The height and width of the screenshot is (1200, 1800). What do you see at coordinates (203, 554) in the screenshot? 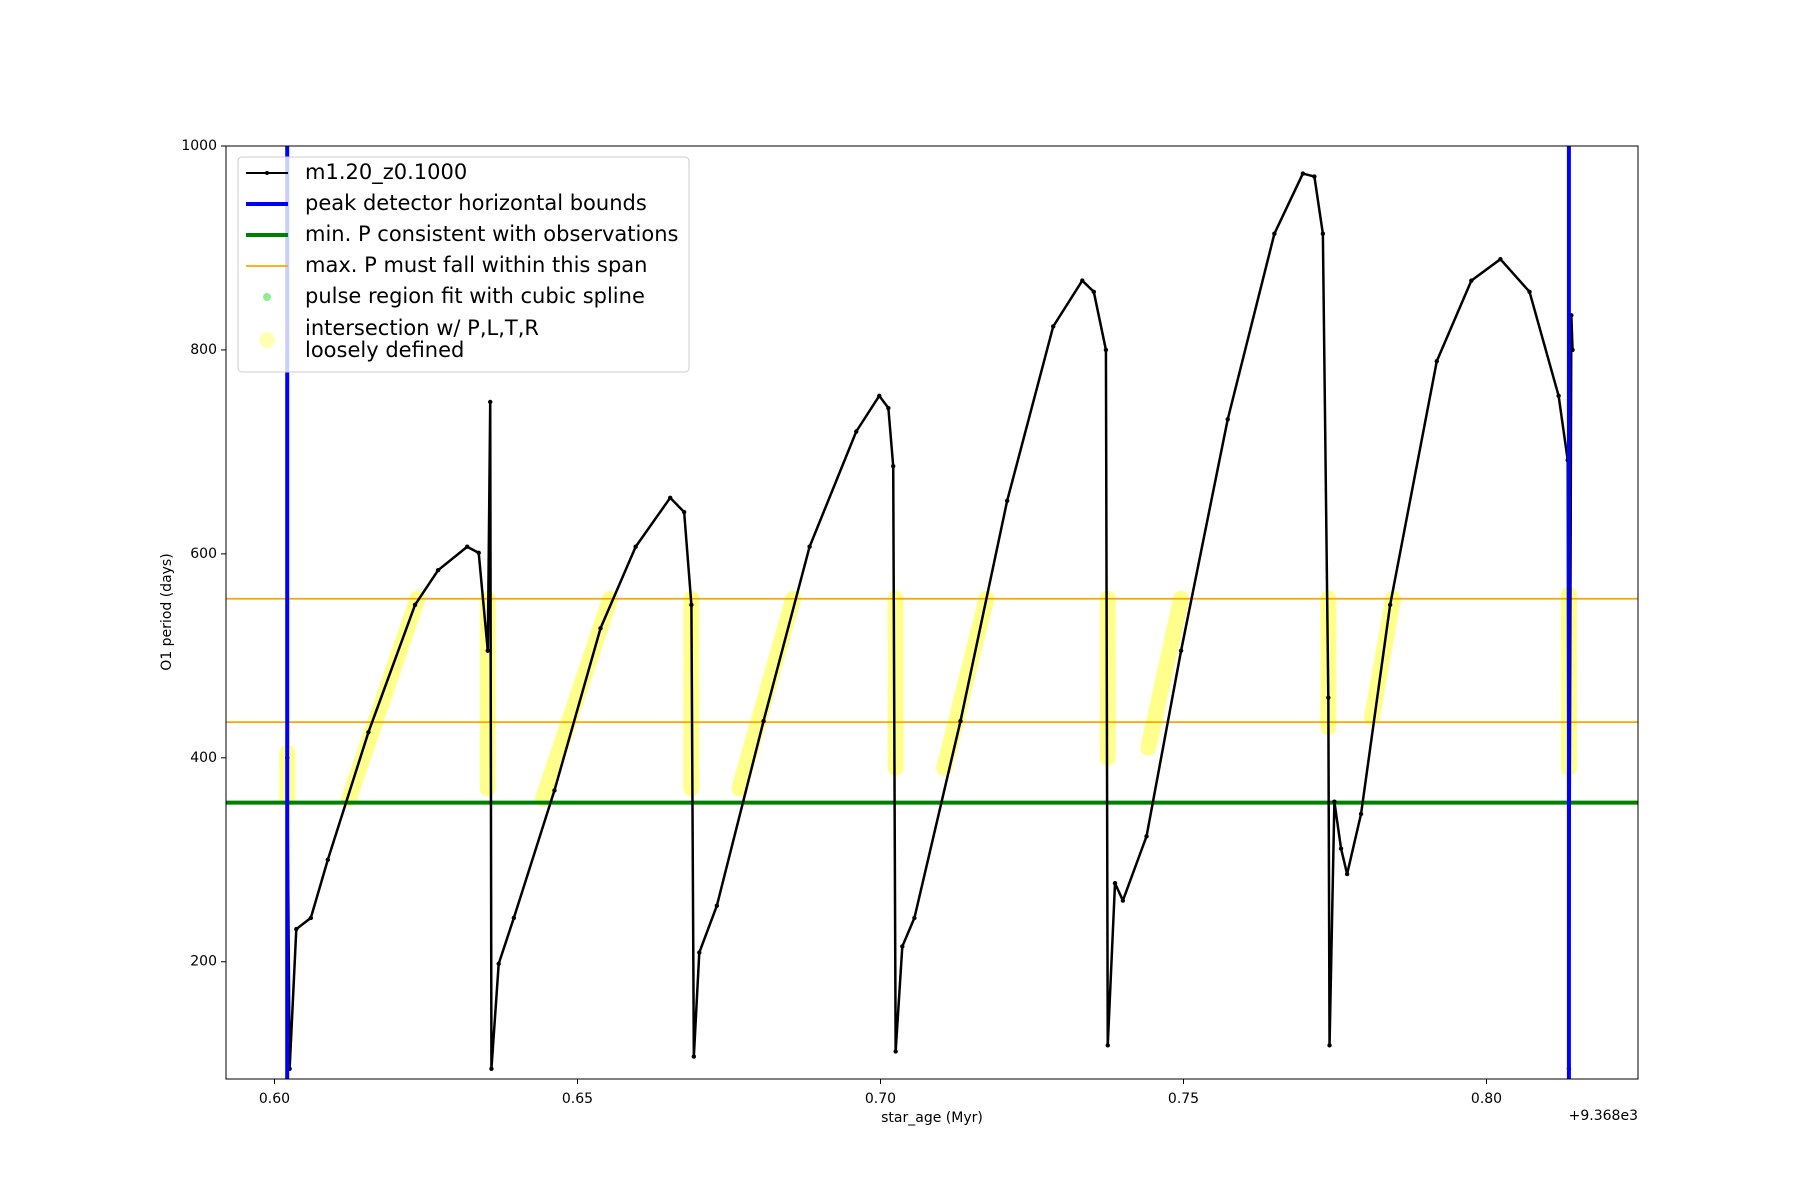
I see `y-tick-label: 600` at bounding box center [203, 554].